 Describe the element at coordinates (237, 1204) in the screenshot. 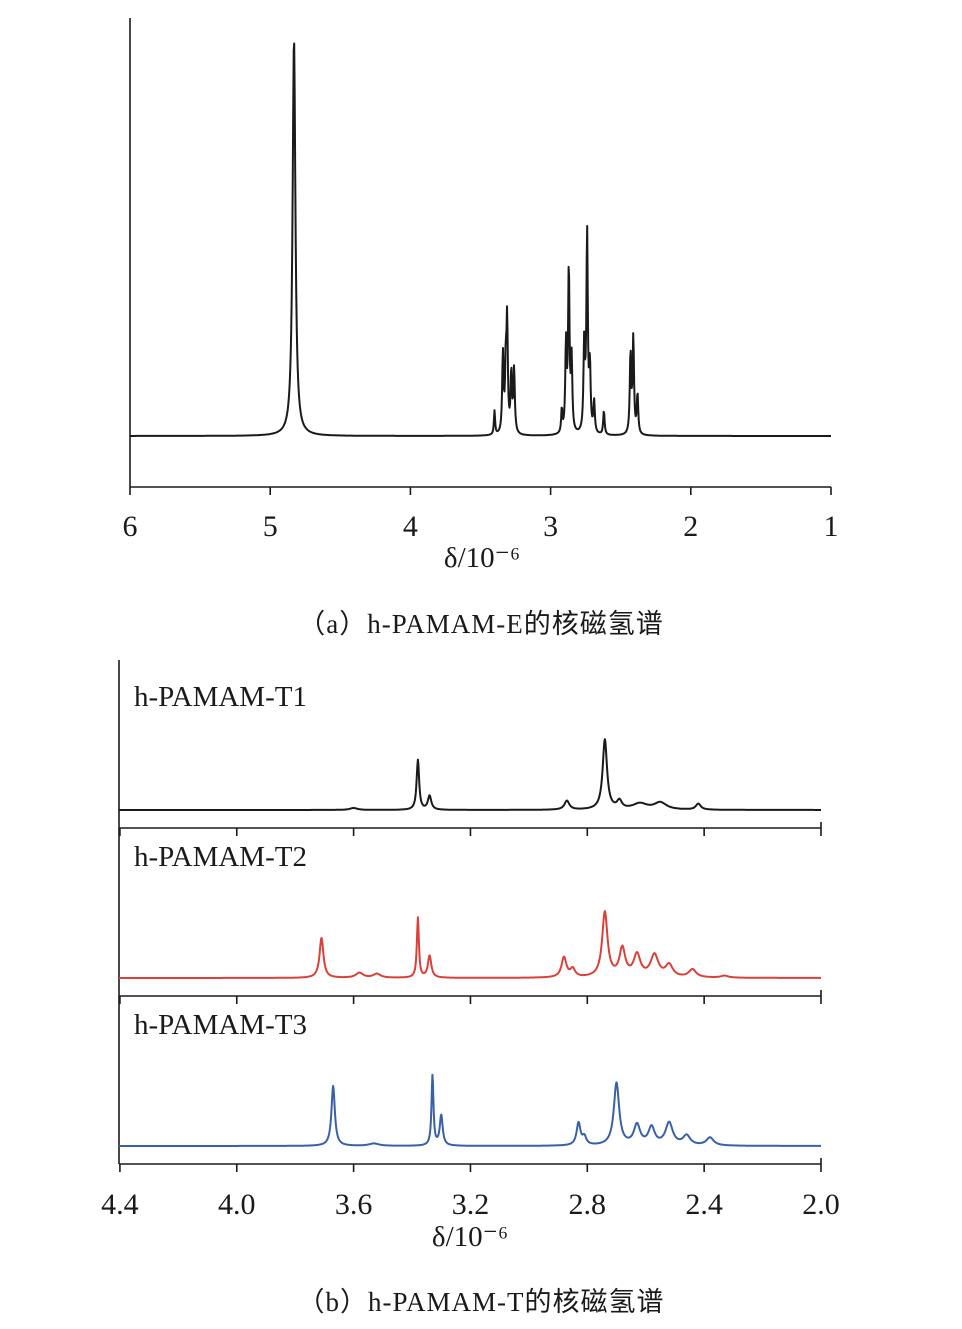

I see `panel-b-x-tick-label: 4.0` at that location.